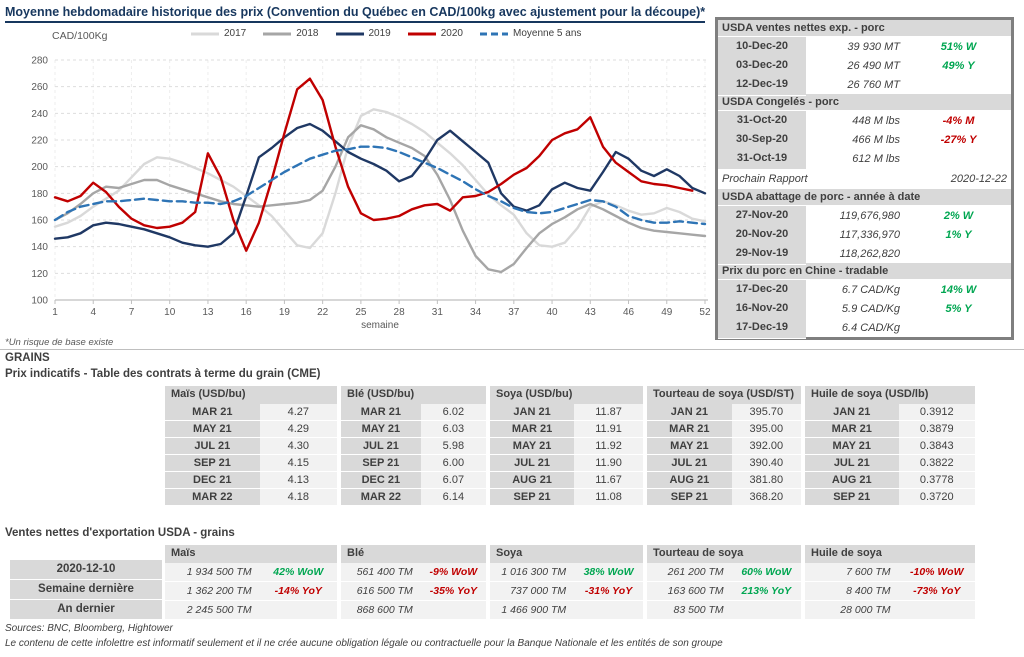  What do you see at coordinates (59, 342) in the screenshot?
I see `chart-footnote: *Un risque de base existe` at bounding box center [59, 342].